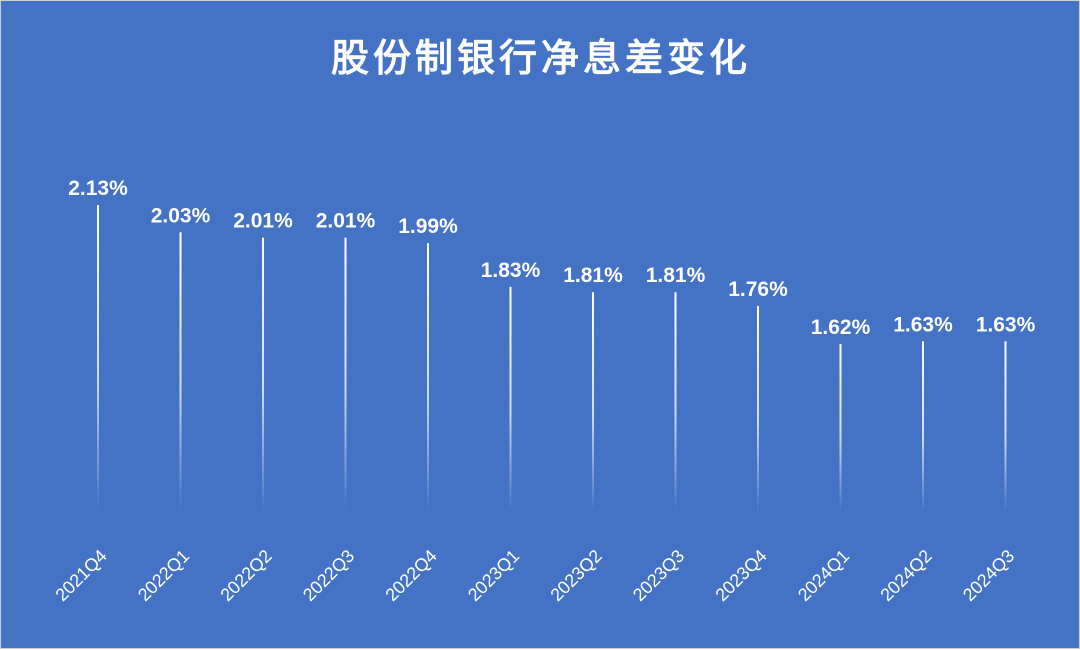  I want to click on bar-2023Q2, so click(593, 402).